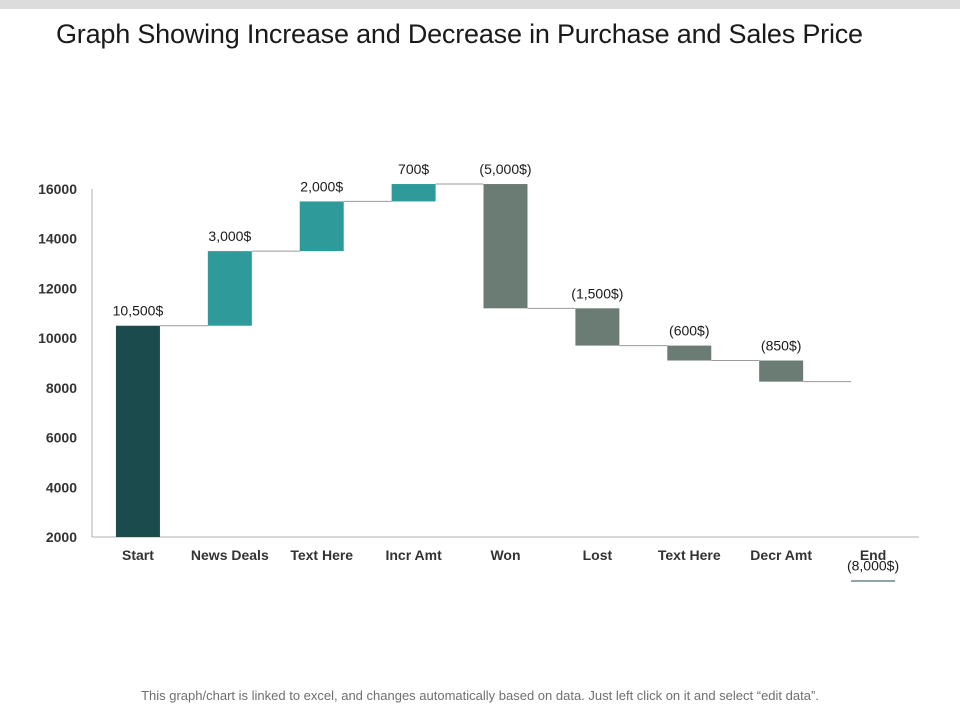 This screenshot has width=960, height=720. I want to click on bar-start, so click(137, 431).